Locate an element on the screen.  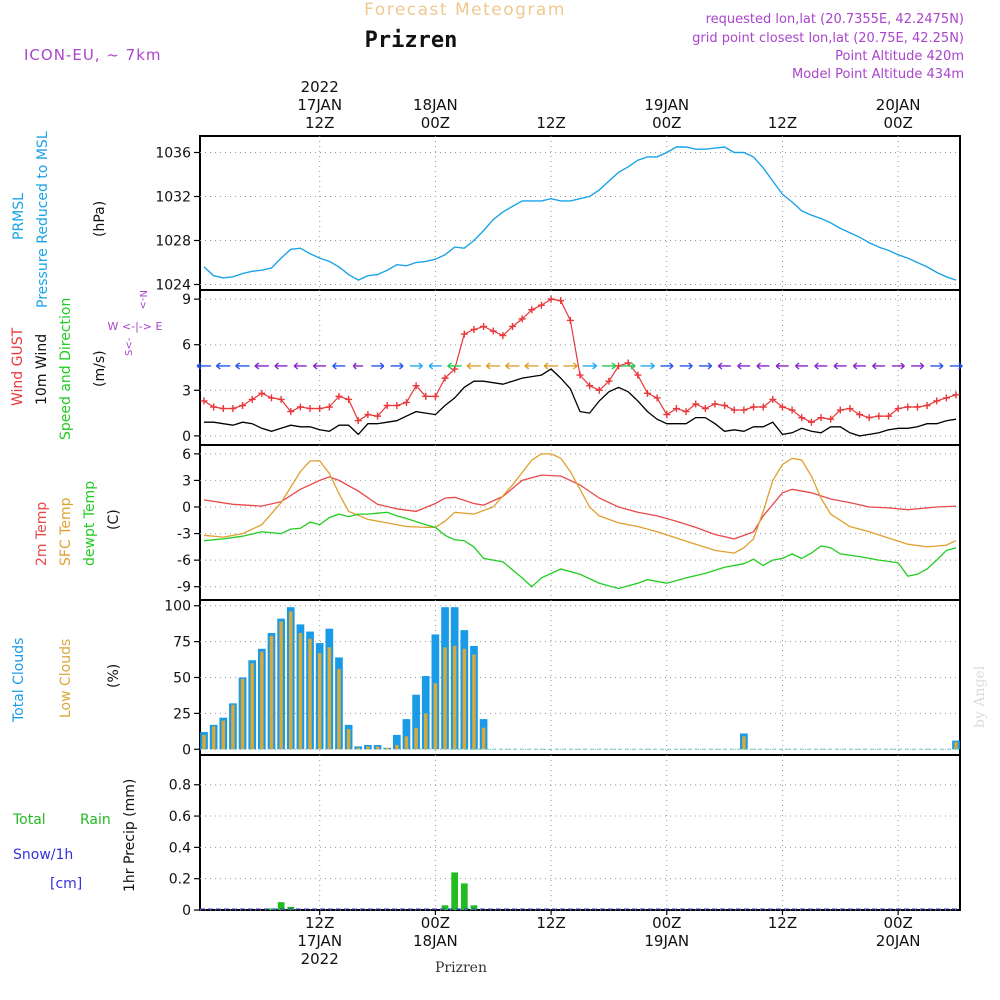
time-label-bottom: 12Z is located at coordinates (319, 923).